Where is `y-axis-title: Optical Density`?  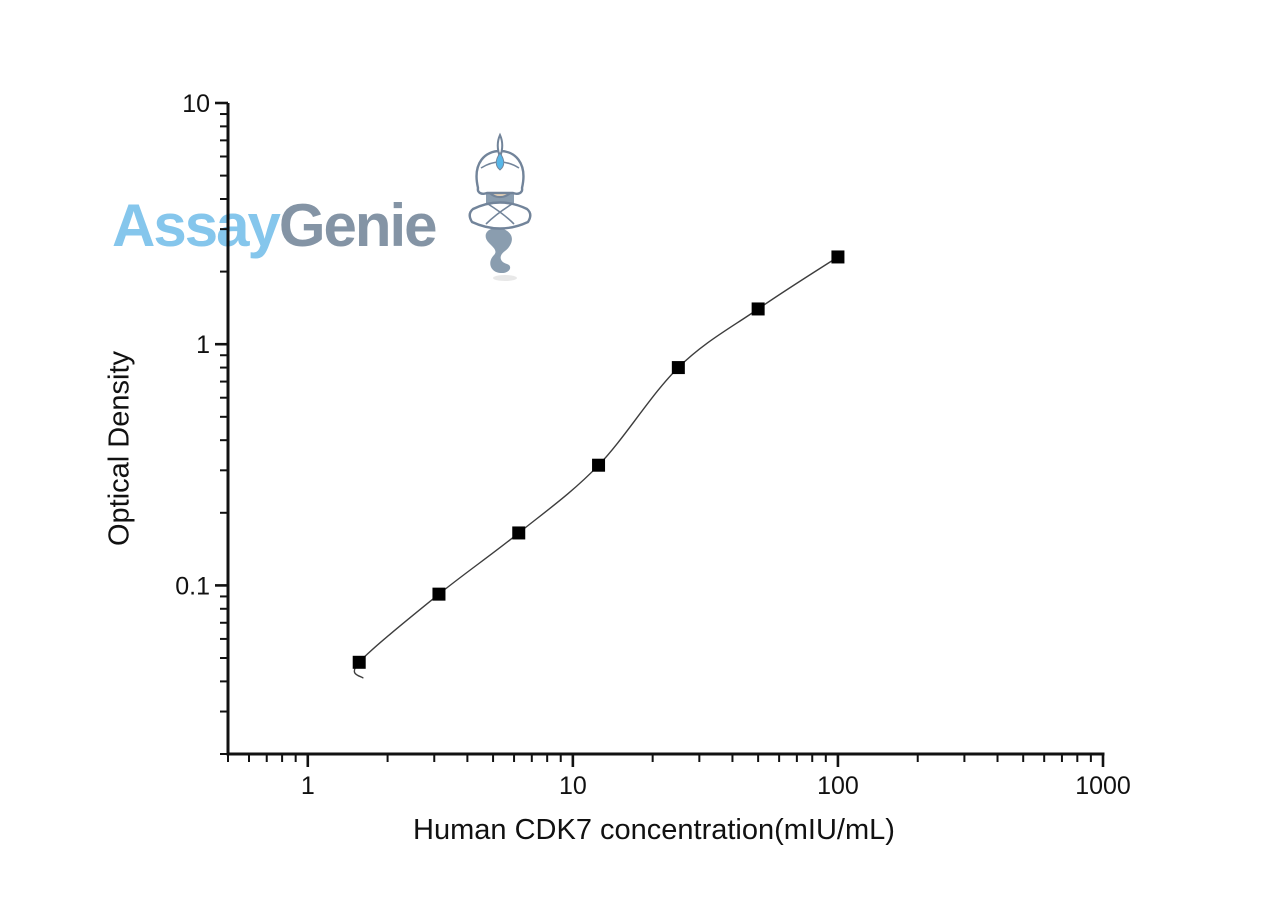 y-axis-title: Optical Density is located at coordinates (119, 449).